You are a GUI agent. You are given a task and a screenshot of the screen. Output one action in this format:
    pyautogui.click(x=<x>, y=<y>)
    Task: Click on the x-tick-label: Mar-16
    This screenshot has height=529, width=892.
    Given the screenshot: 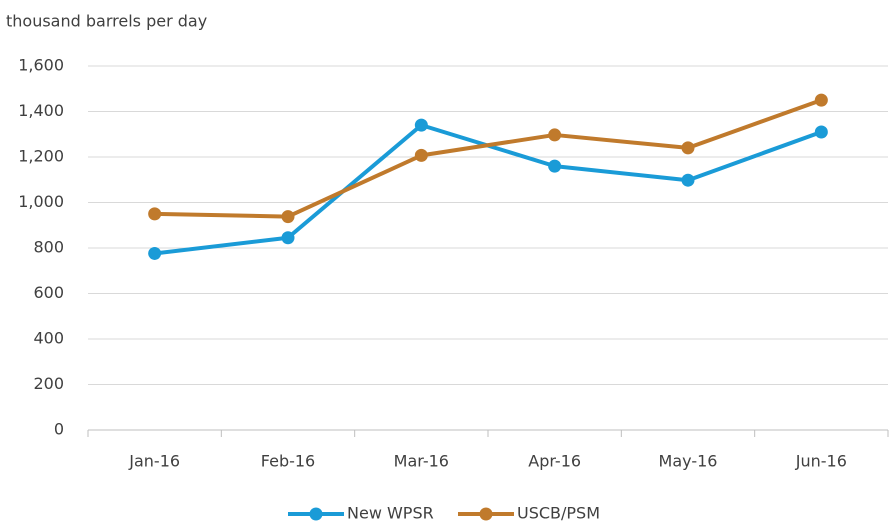 What is the action you would take?
    pyautogui.click(x=421, y=461)
    